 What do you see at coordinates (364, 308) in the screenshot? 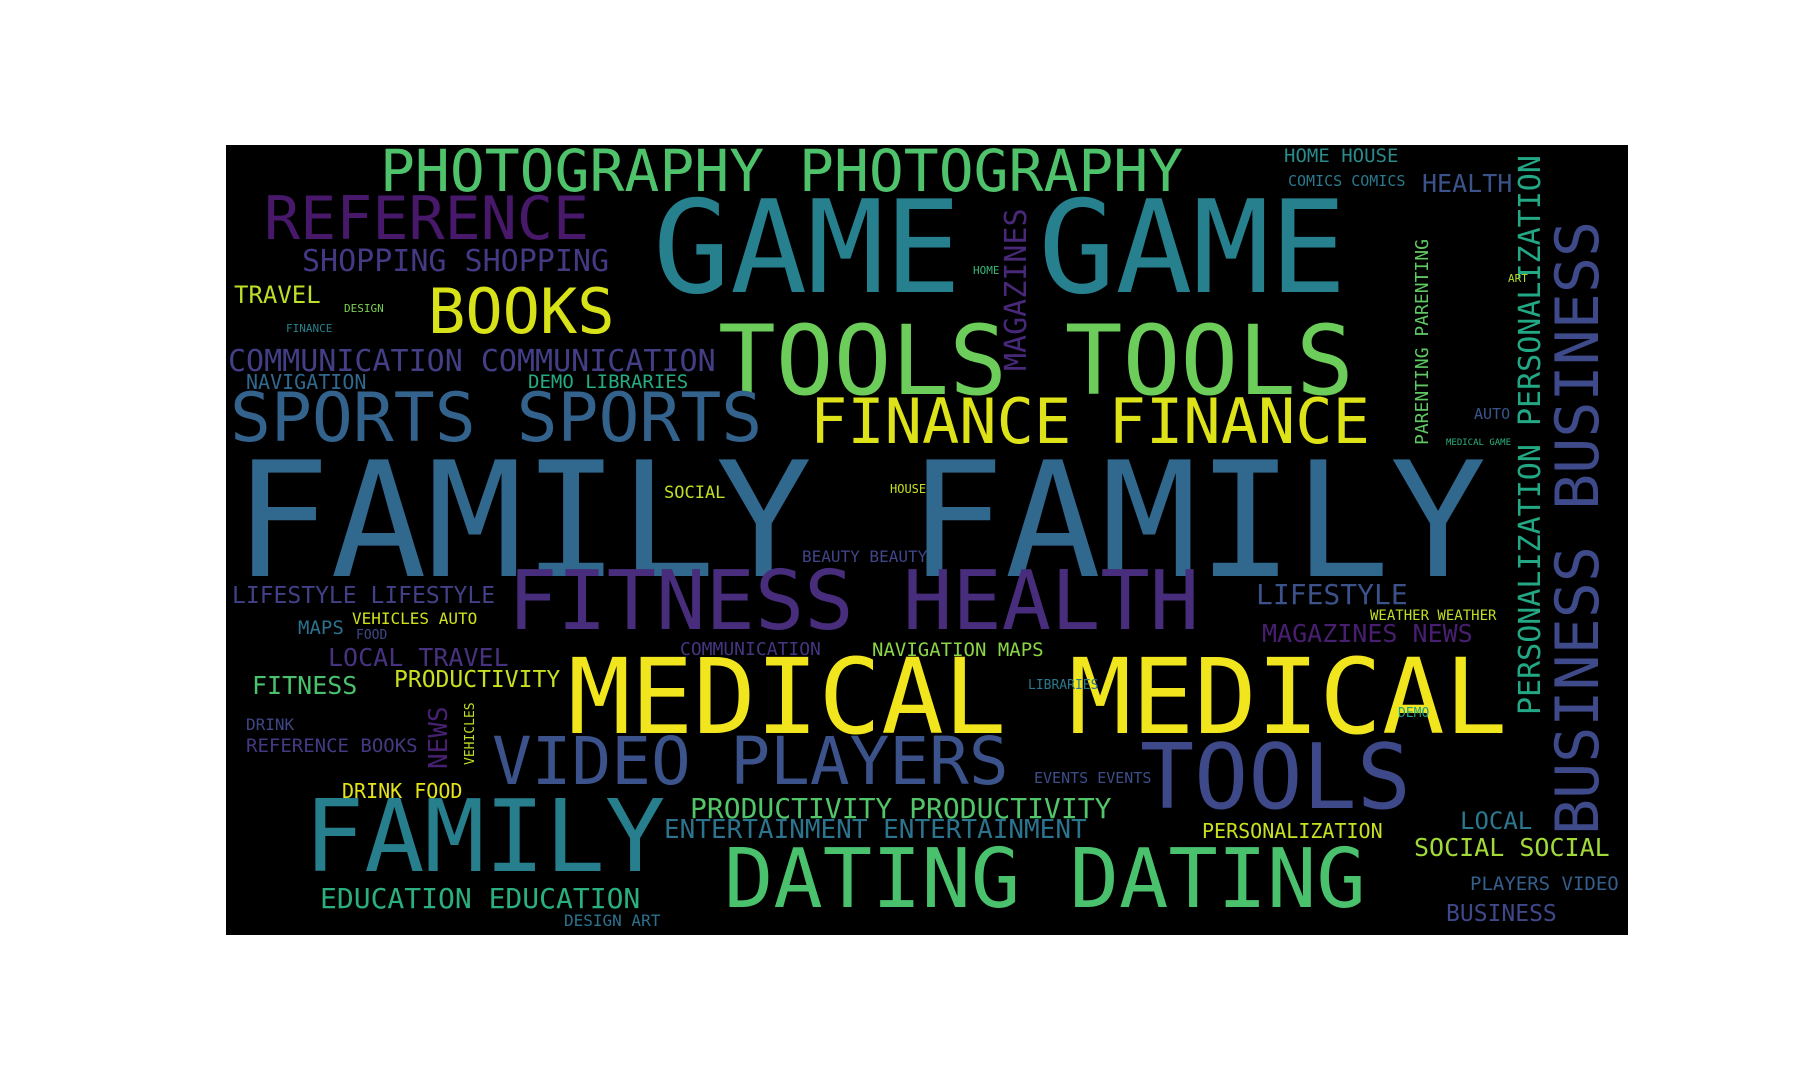
I see `word-design: DESIGN` at bounding box center [364, 308].